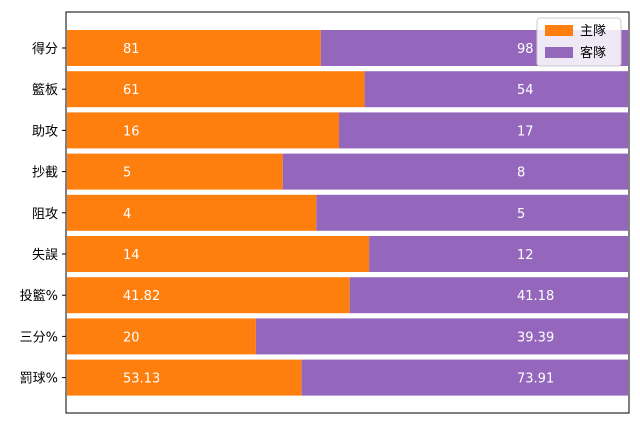 This screenshot has height=424, width=640. I want to click on value-label-home-2: 16, so click(131, 131).